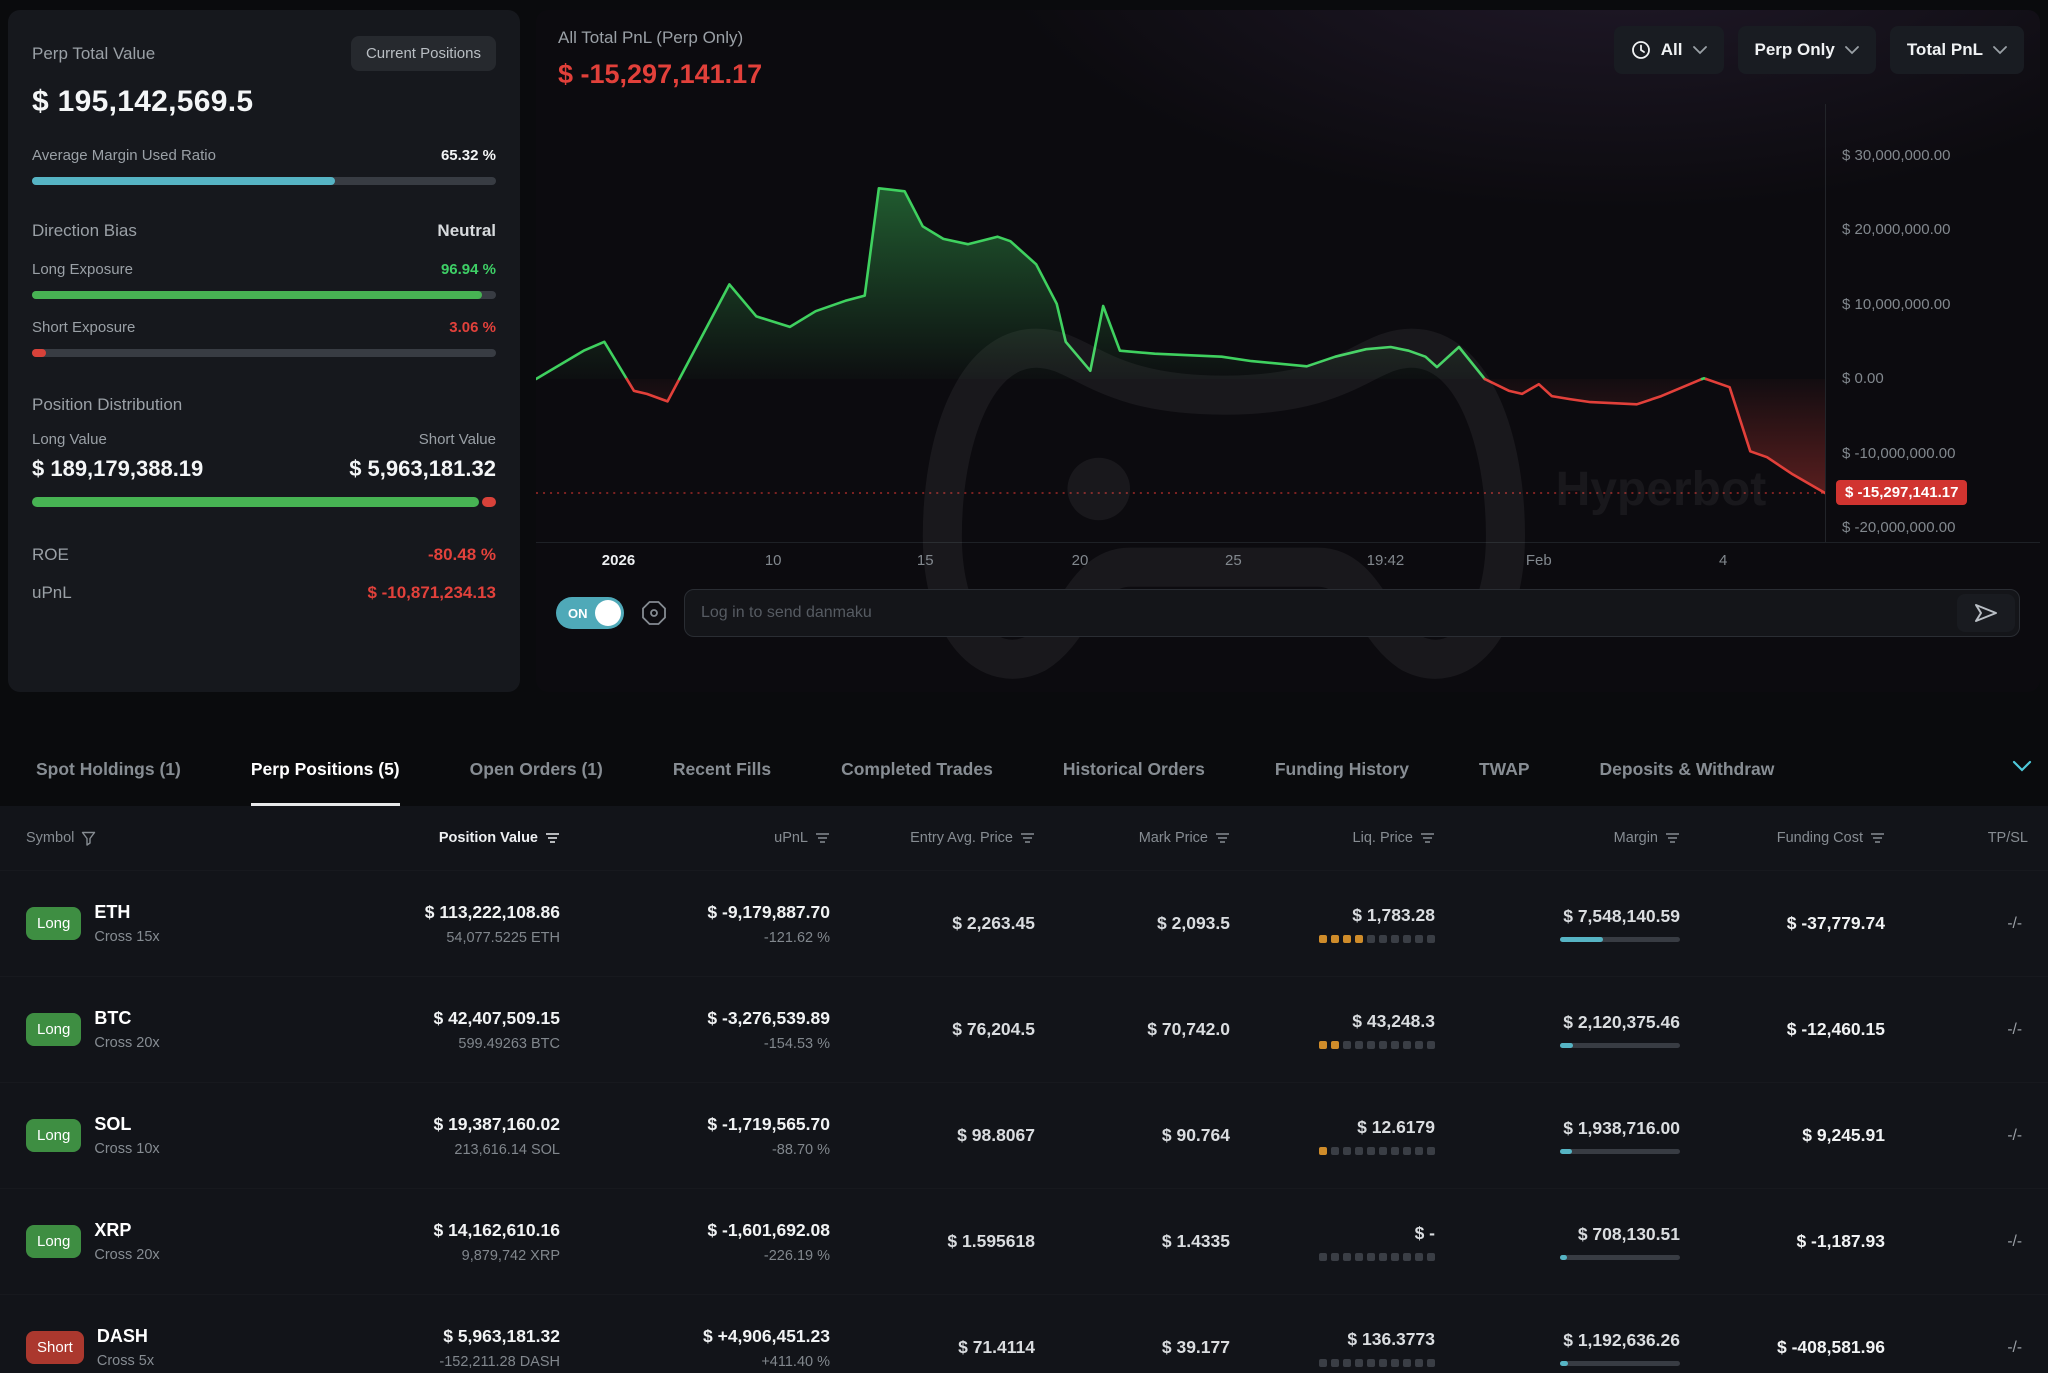  Describe the element at coordinates (108, 769) in the screenshot. I see `tab-spot-holdings-1: Spot Holdings (1)` at that location.